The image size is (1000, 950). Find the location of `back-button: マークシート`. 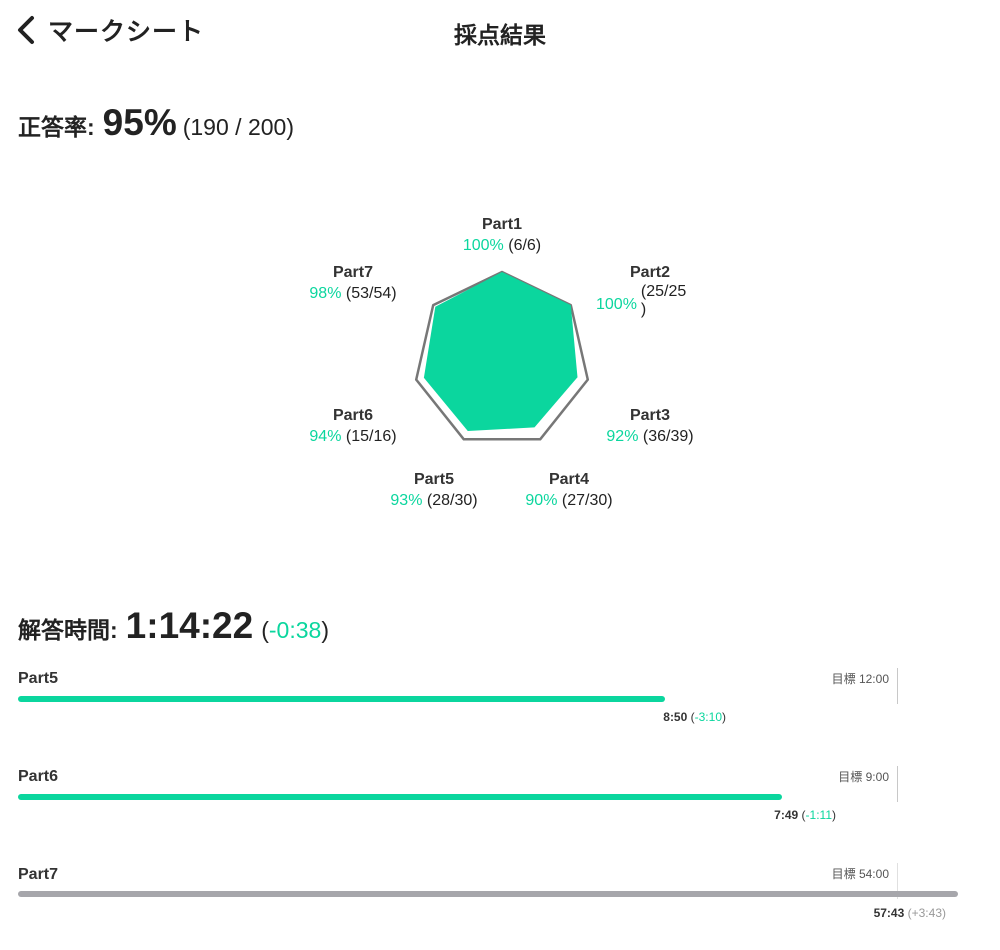

back-button: マークシート is located at coordinates (109, 30).